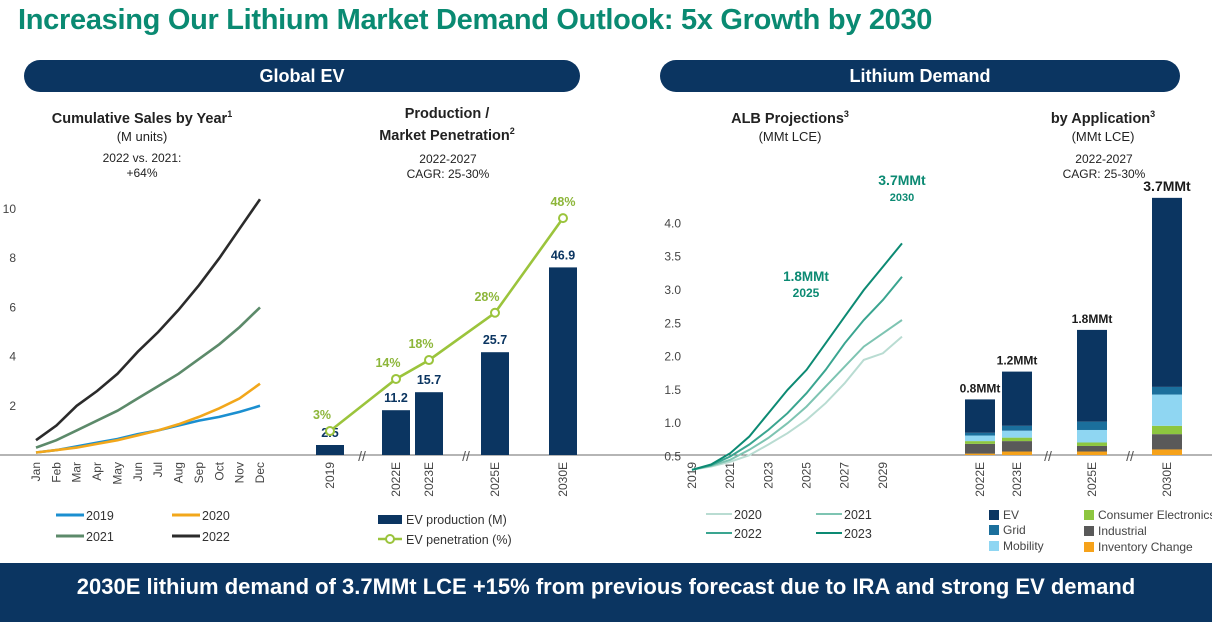 Image resolution: width=1212 pixels, height=622 pixels. I want to click on application-legend-label: Consumer Electronics, so click(1155, 515).